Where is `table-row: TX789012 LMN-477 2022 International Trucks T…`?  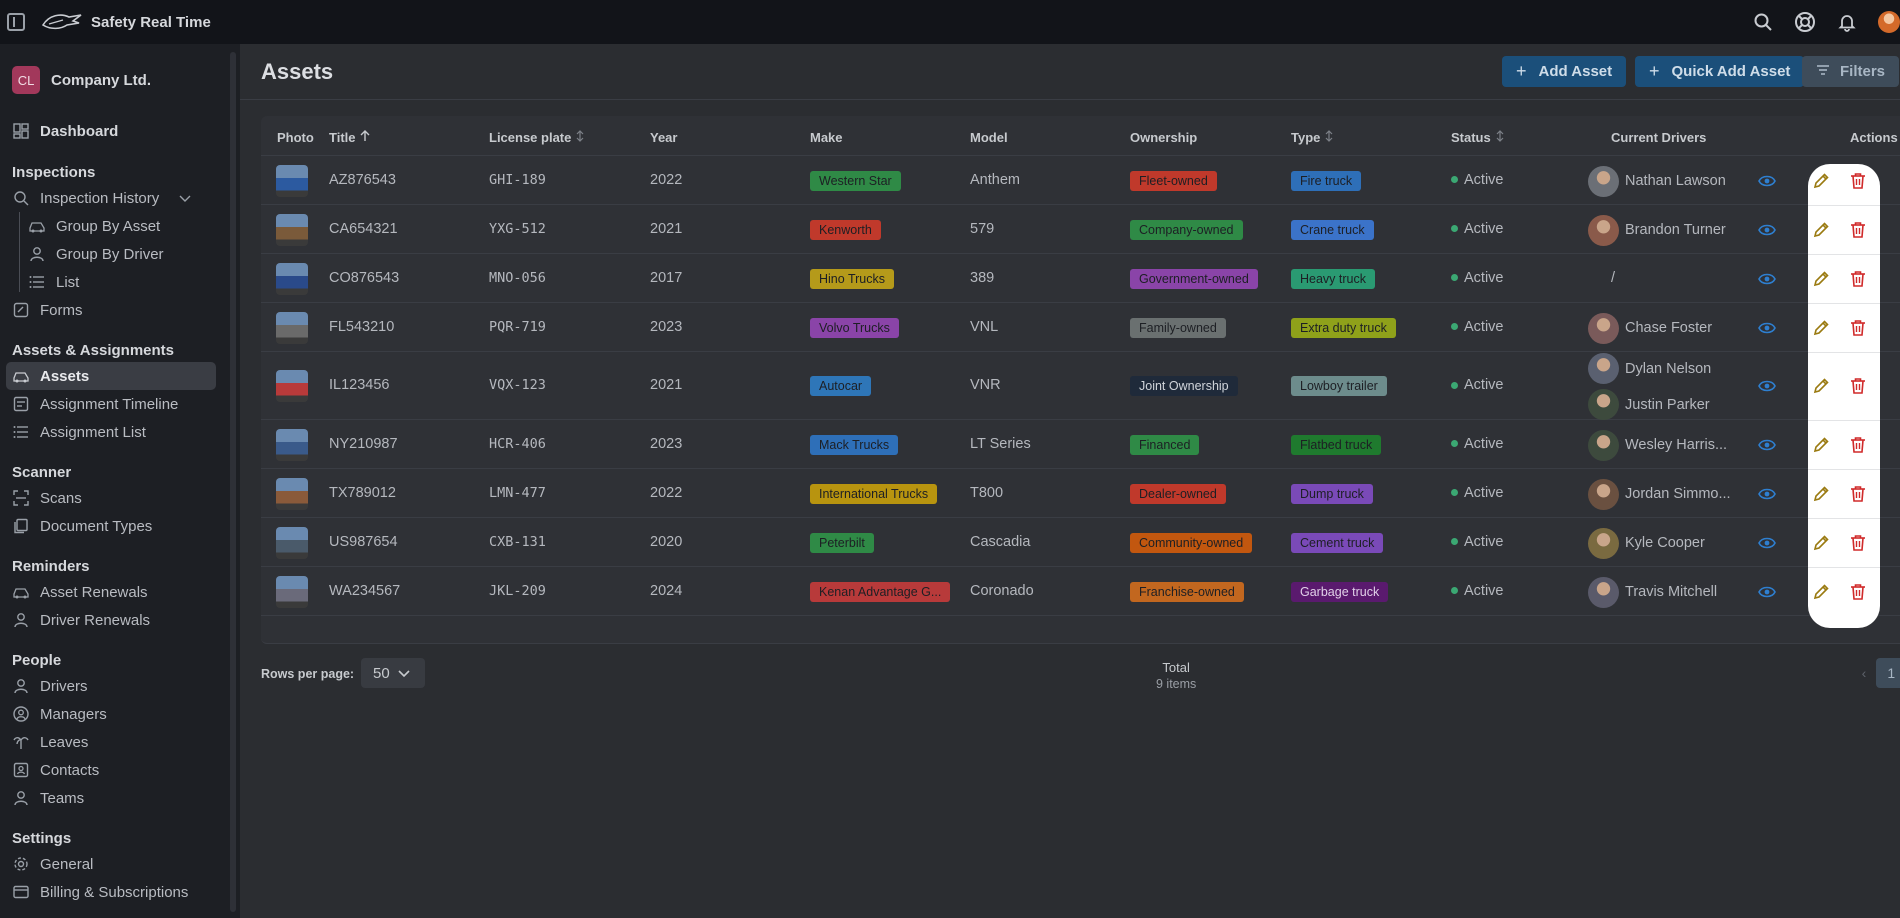 table-row: TX789012 LMN-477 2022 International Trucks T… is located at coordinates (1080, 493).